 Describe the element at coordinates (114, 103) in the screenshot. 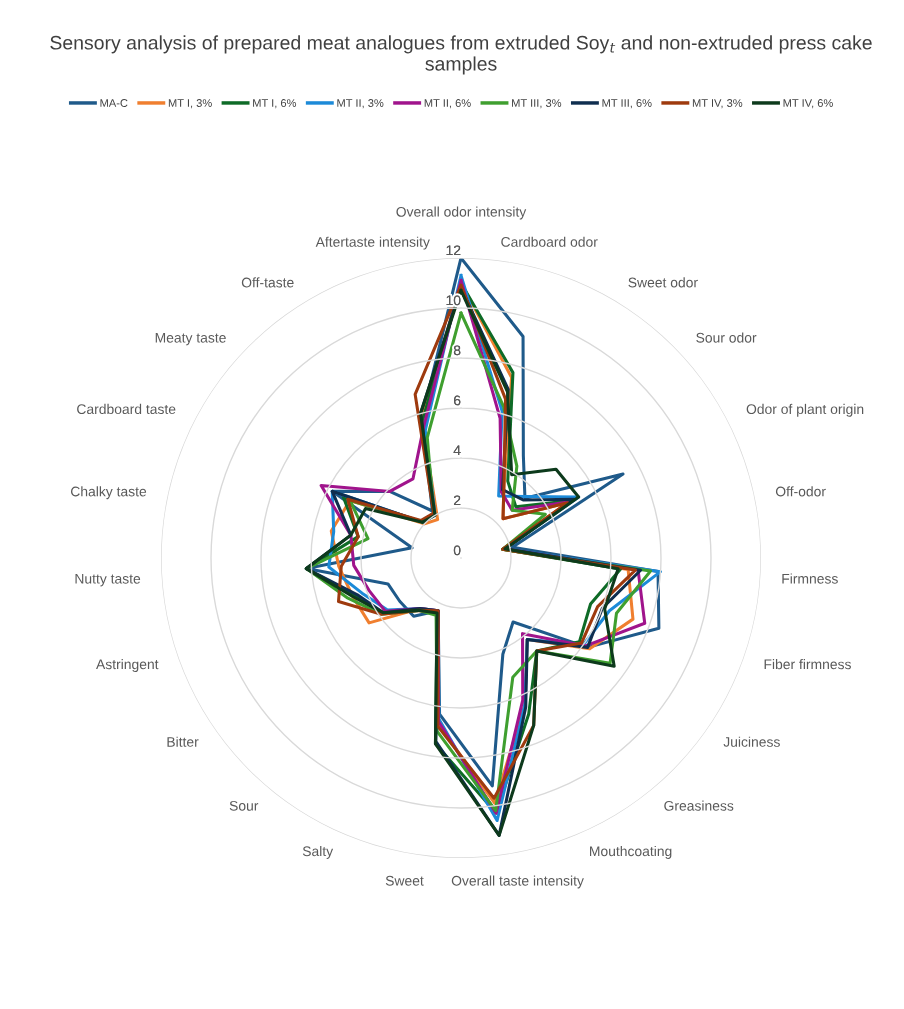

I see `legend-label: MA-C` at that location.